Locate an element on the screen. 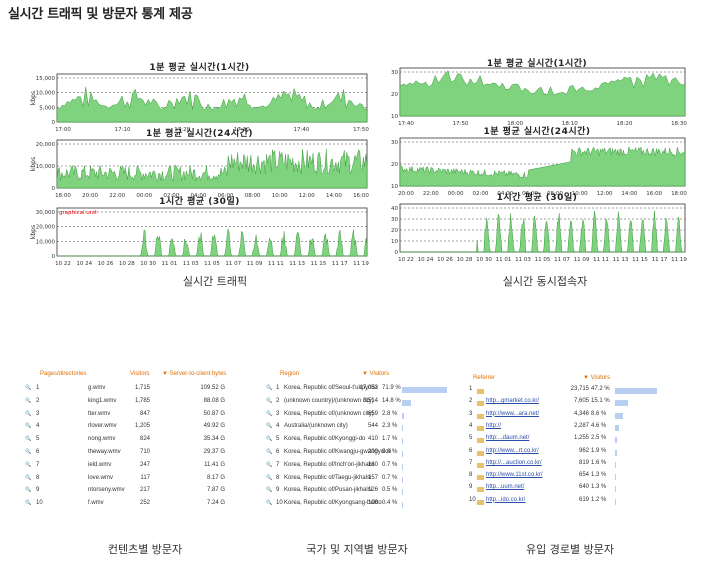 The width and height of the screenshot is (725, 584). bytes-value: 8.17 G is located at coordinates (215, 477).